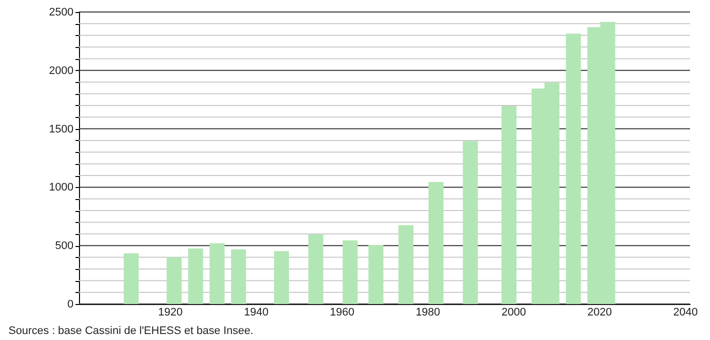 This screenshot has width=710, height=340. What do you see at coordinates (342, 312) in the screenshot?
I see `x-tick-label: 1960` at bounding box center [342, 312].